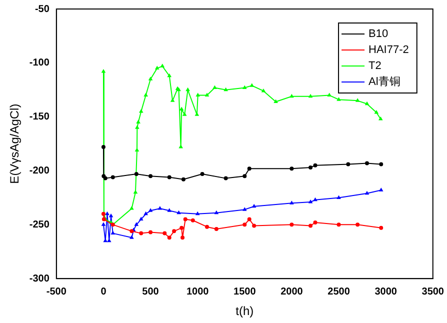  I want to click on x-tick-label: 1500, so click(245, 292).